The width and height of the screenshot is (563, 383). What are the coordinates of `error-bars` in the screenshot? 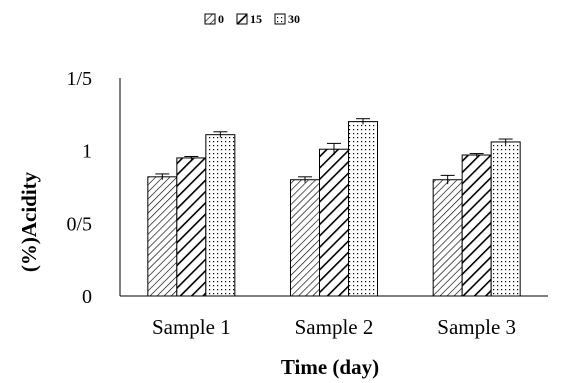 It's located at (334, 151).